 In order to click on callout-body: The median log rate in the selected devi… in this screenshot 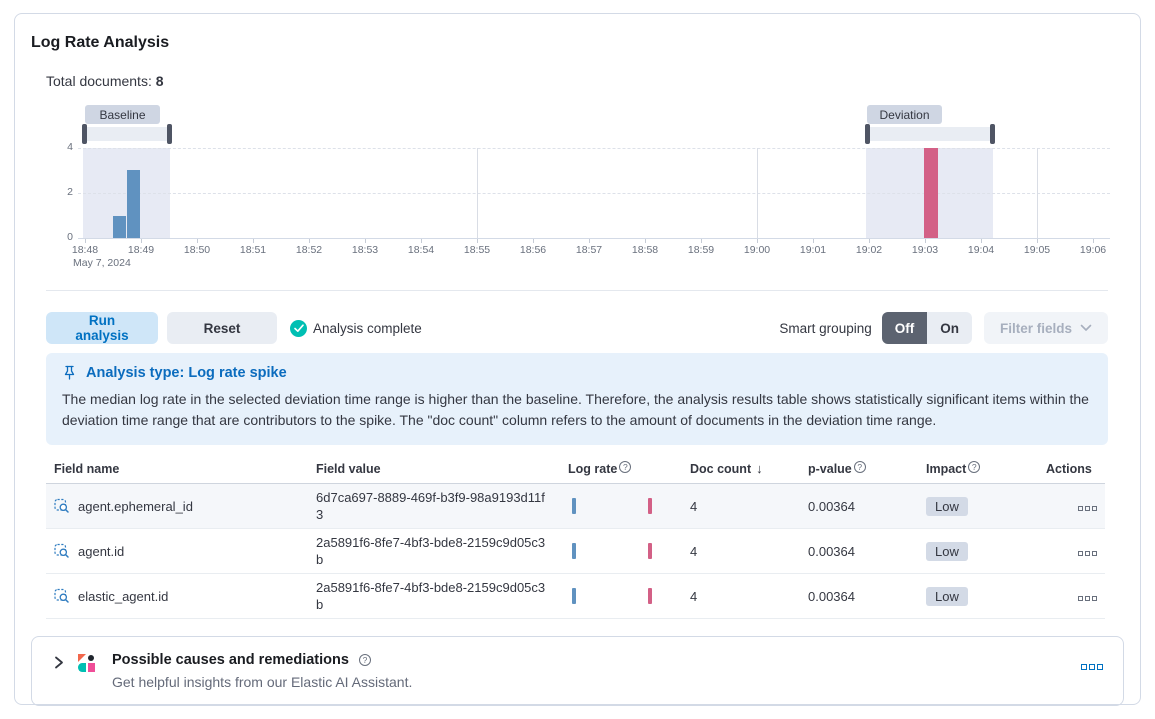, I will do `click(575, 409)`.